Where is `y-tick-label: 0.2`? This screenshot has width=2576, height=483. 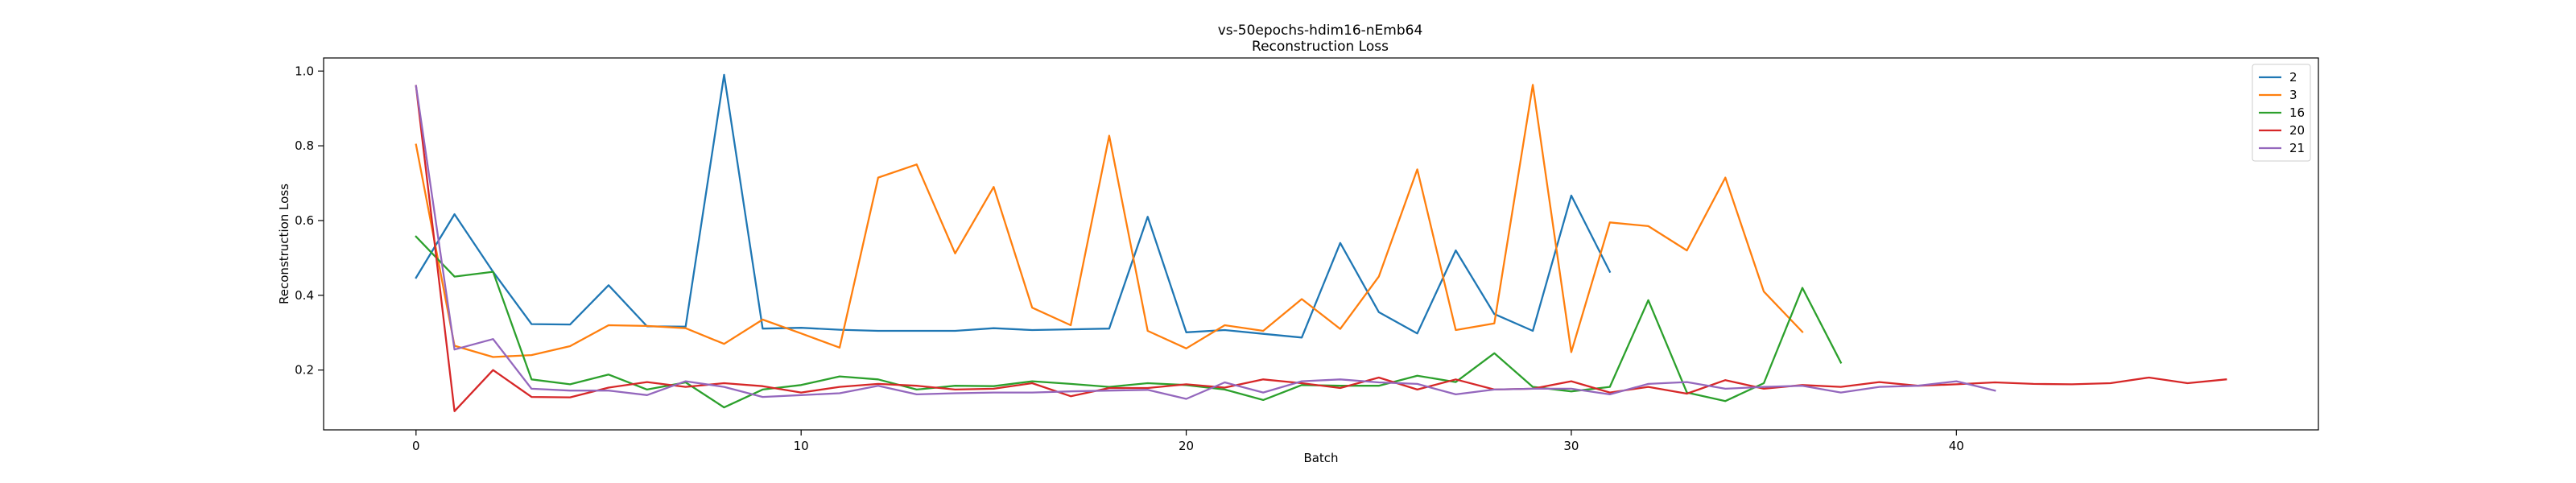
y-tick-label: 0.2 is located at coordinates (304, 370).